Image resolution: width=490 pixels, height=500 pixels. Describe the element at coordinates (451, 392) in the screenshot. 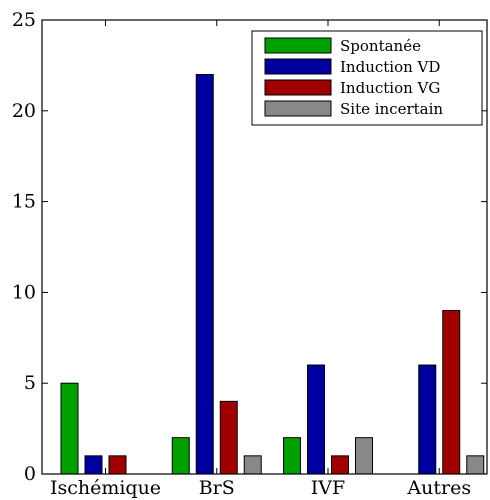

I see `bar-induction-vg-autres` at that location.